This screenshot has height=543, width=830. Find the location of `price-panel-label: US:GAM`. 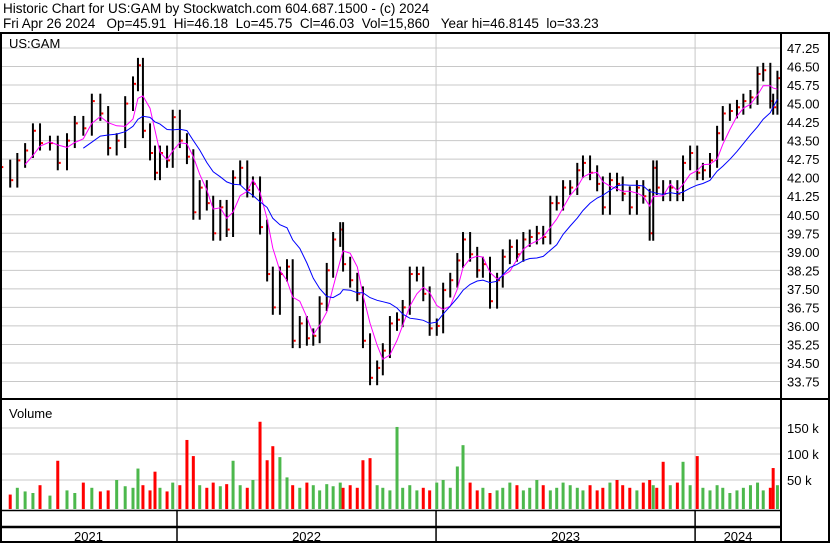

price-panel-label: US:GAM is located at coordinates (34, 43).